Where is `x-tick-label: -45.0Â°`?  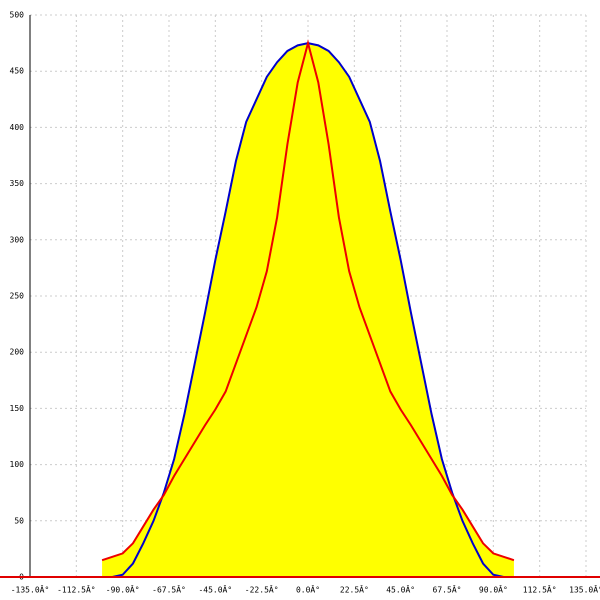 x-tick-label: -45.0Â° is located at coordinates (215, 589).